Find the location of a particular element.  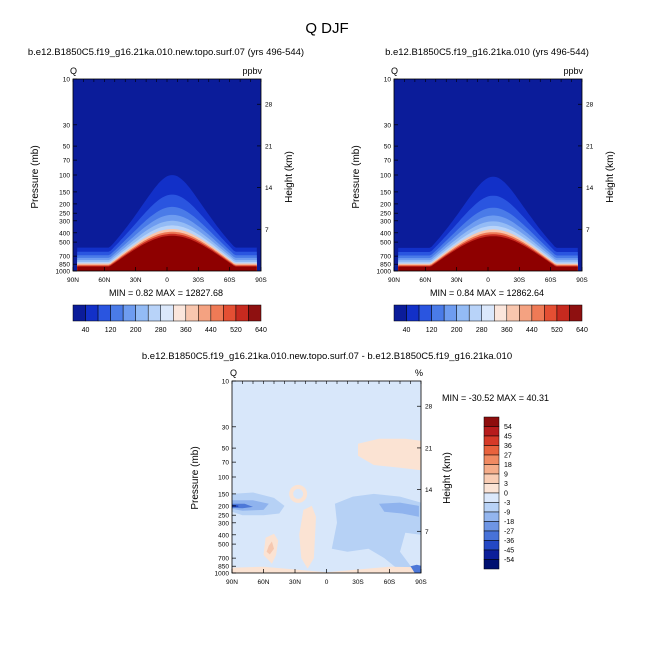

panel-diff-ylabel: Pressure (mb) is located at coordinates (195, 477).